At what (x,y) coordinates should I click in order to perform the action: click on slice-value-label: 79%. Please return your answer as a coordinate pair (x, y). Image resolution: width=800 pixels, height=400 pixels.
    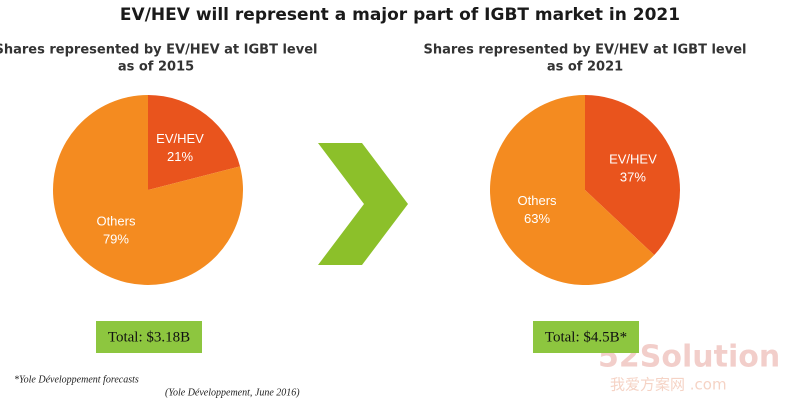
    Looking at the image, I should click on (116, 239).